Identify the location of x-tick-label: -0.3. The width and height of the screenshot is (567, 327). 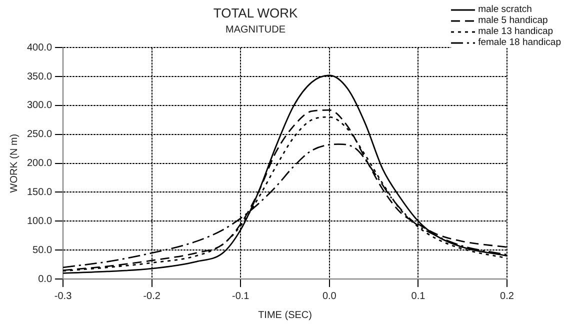
(63, 296).